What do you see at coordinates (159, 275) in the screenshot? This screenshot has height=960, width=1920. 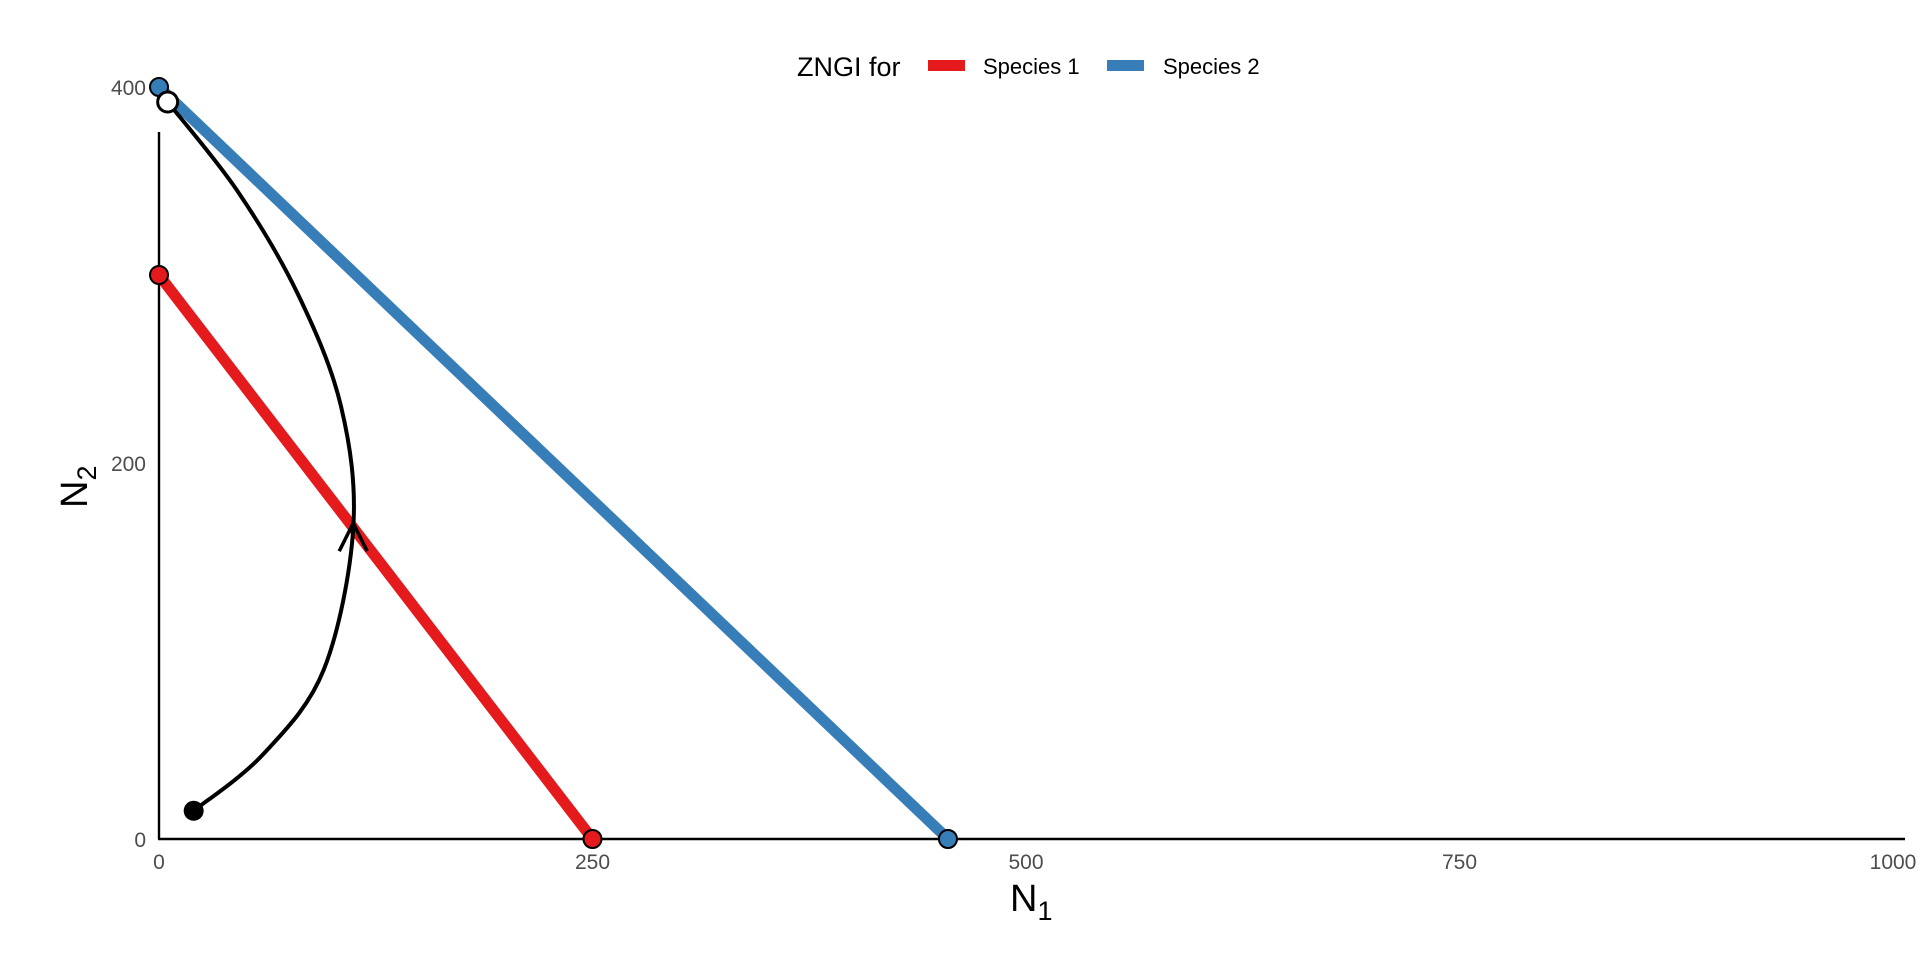 I see `intercept-point-species-1-y` at bounding box center [159, 275].